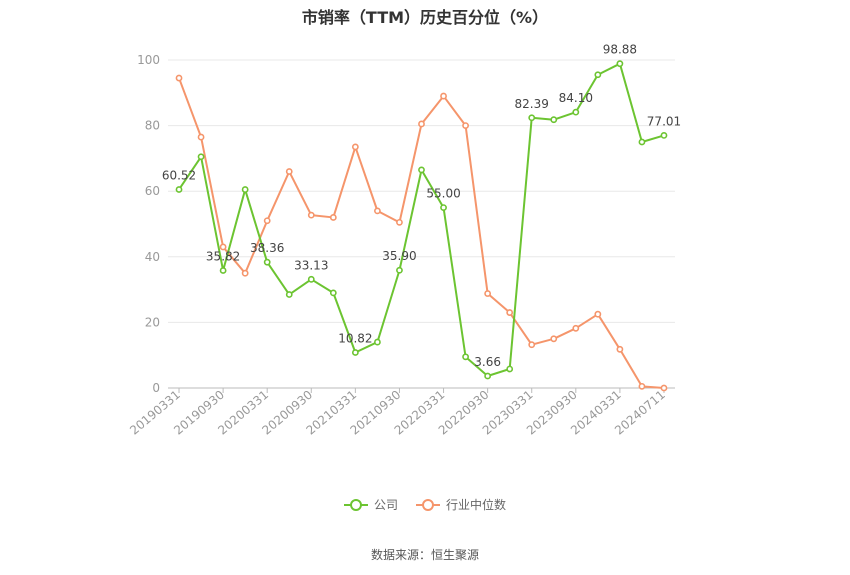  What do you see at coordinates (267, 248) in the screenshot?
I see `data-label-company: 38.36` at bounding box center [267, 248].